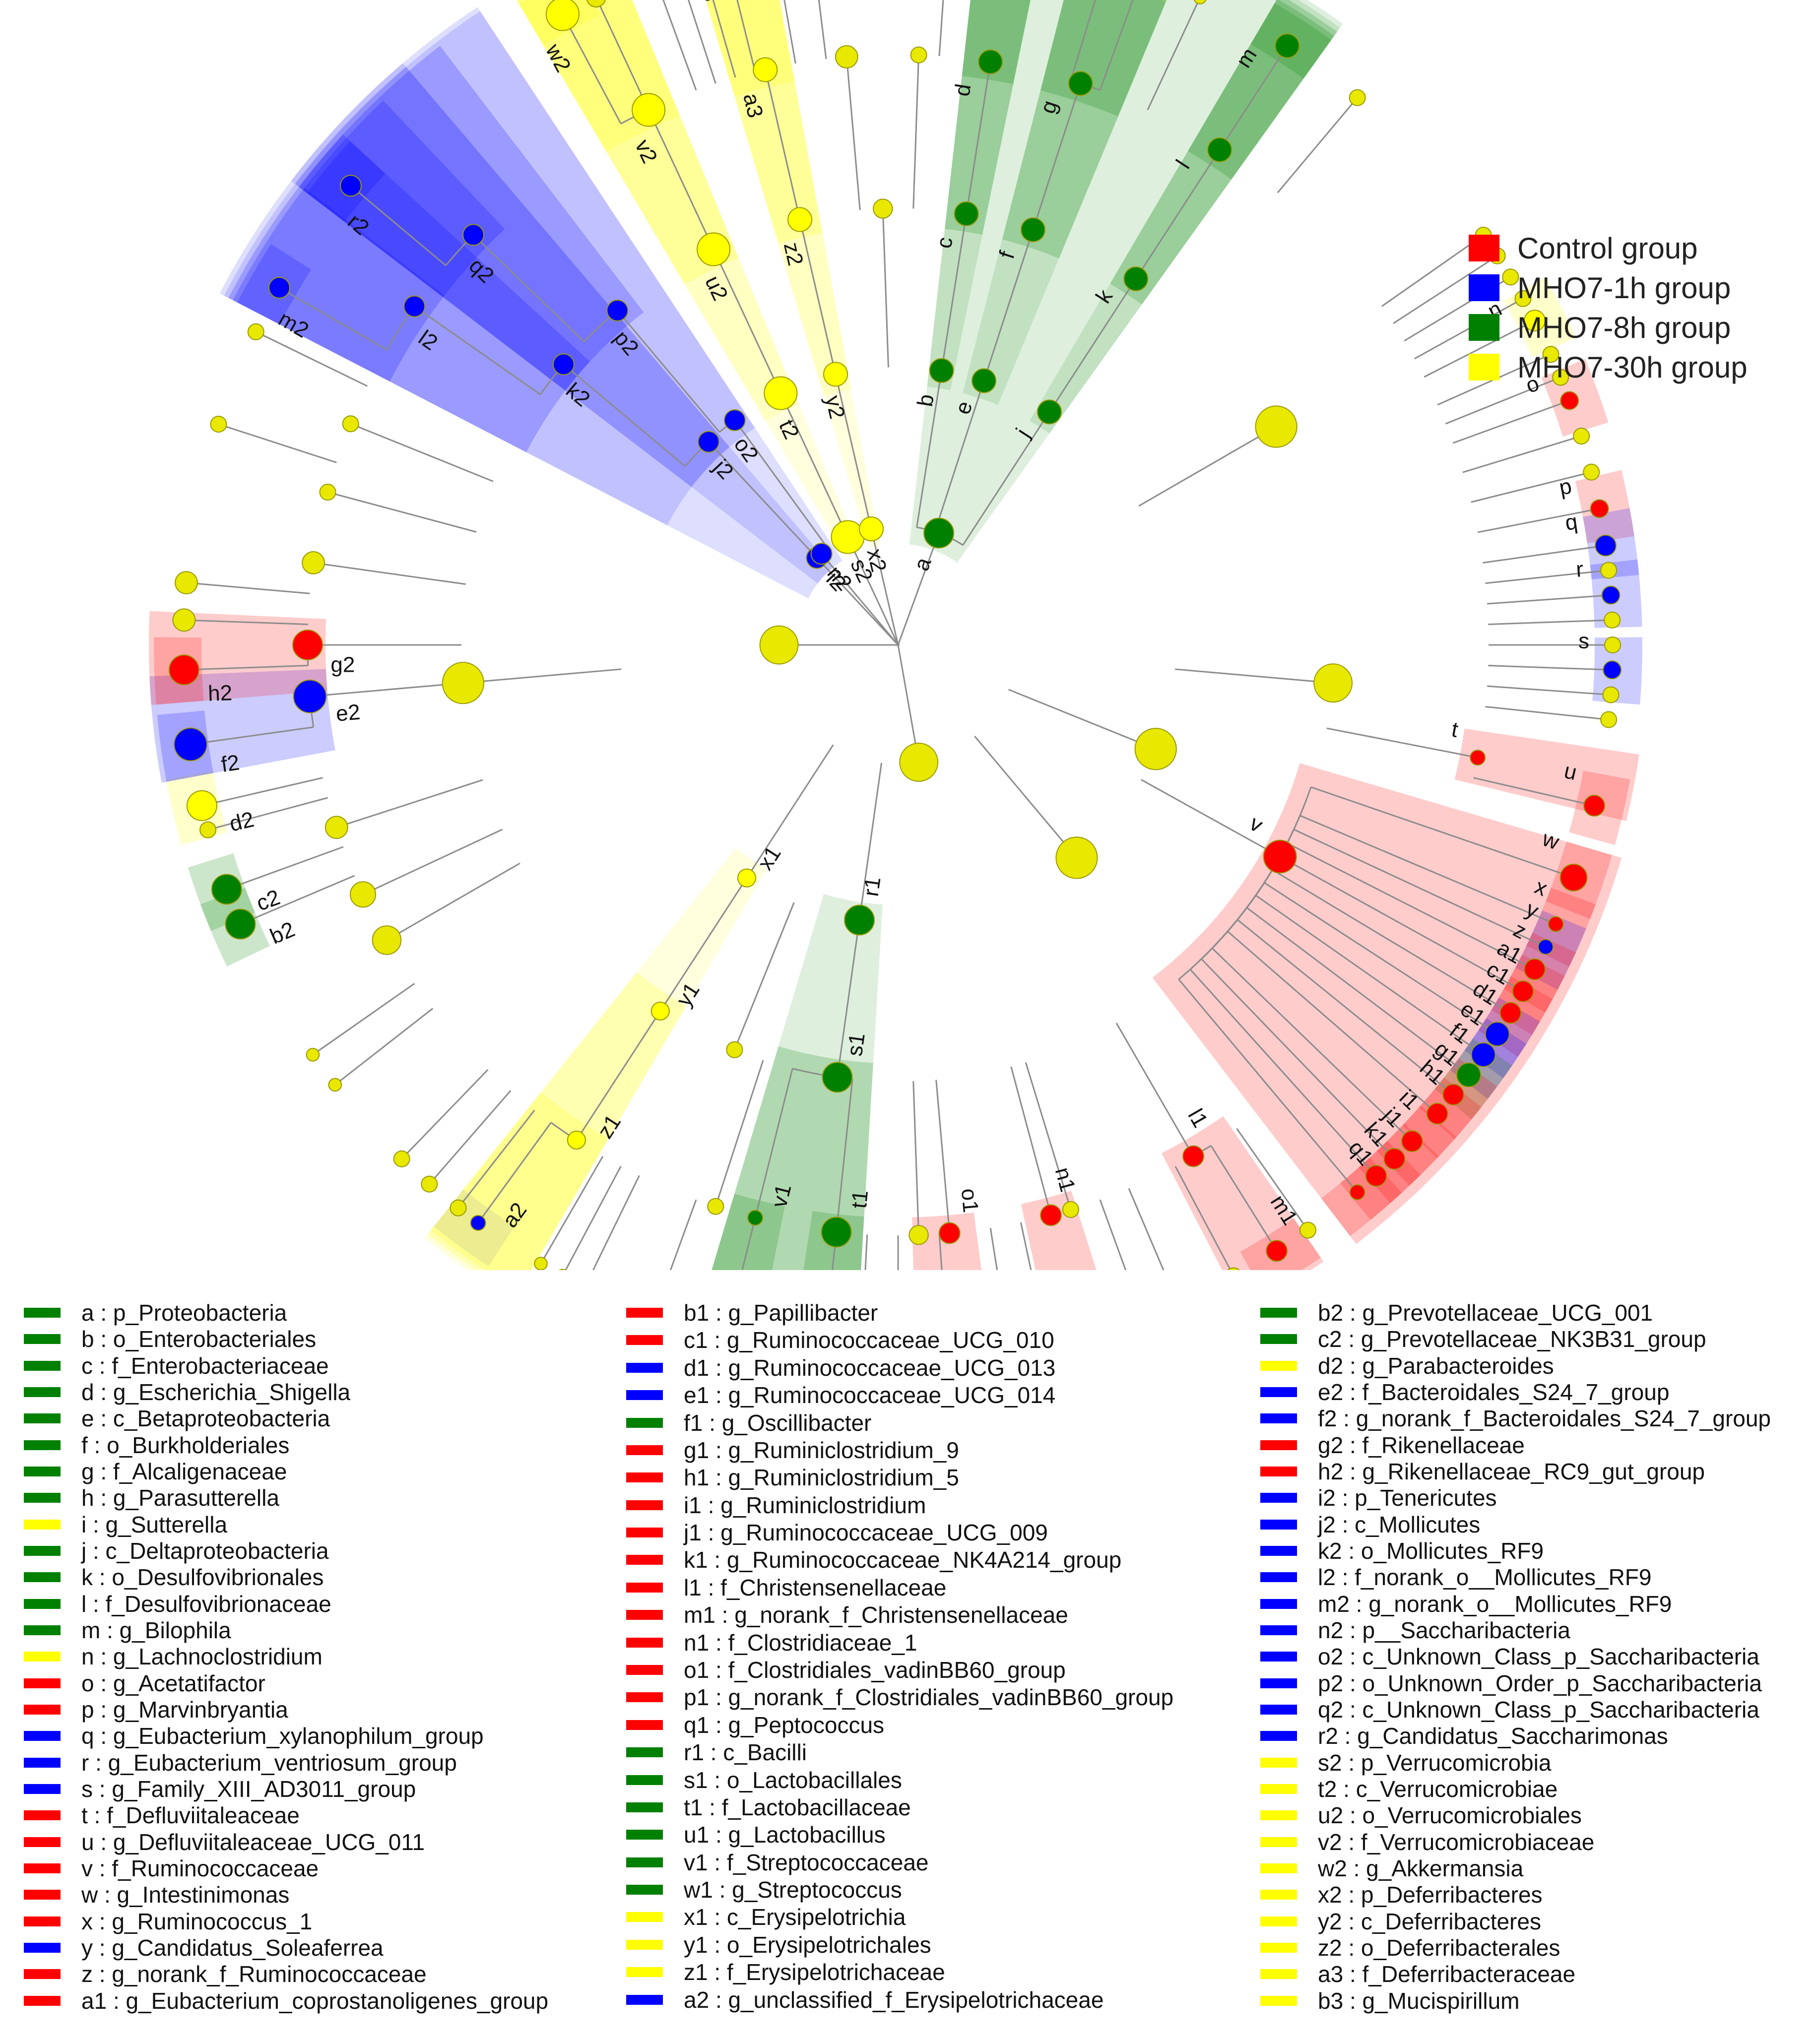 Image resolution: width=1818 pixels, height=2044 pixels. I want to click on key-label: k1 : g_Ruminococcaceae_NK4A214_group, so click(903, 1560).